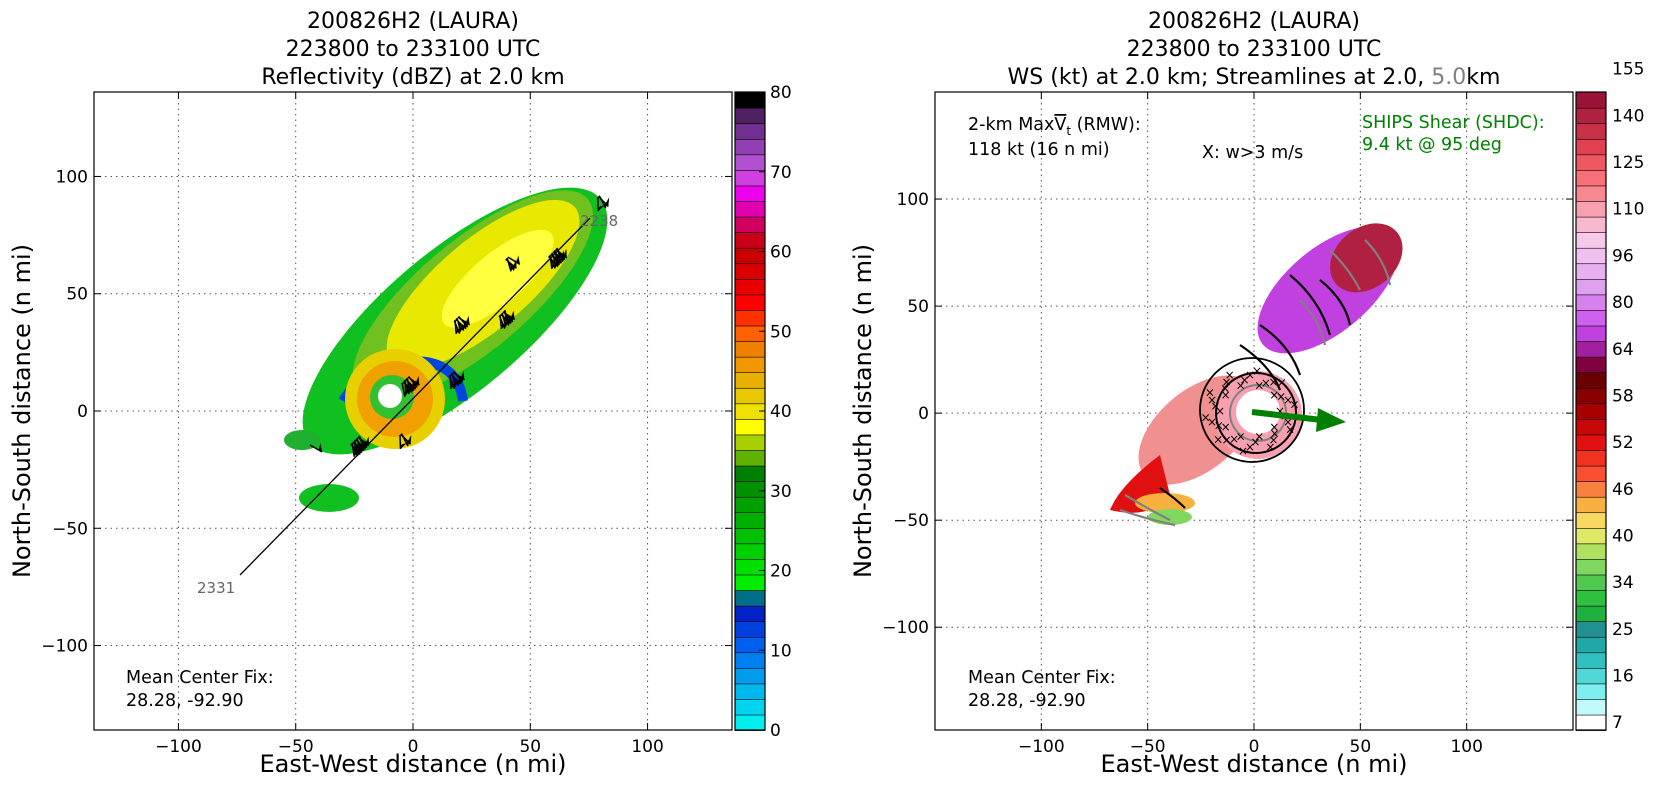 The image size is (1654, 791). What do you see at coordinates (918, 307) in the screenshot?
I see `right-y-tick-label: 50` at bounding box center [918, 307].